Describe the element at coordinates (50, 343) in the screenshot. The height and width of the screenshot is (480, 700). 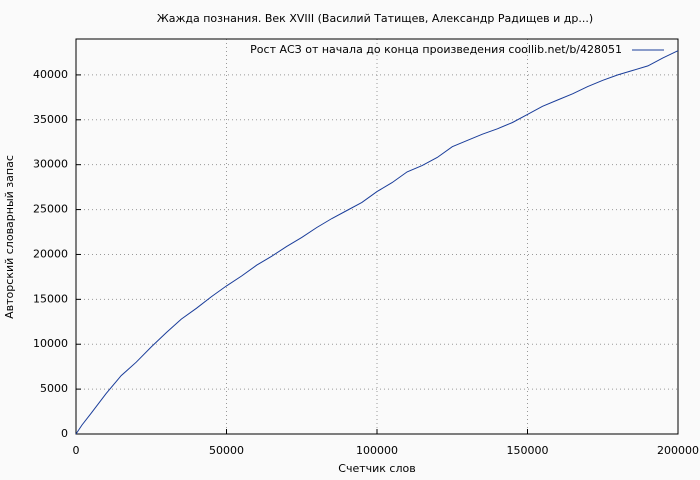
I see `y-tick-label: 10000` at that location.